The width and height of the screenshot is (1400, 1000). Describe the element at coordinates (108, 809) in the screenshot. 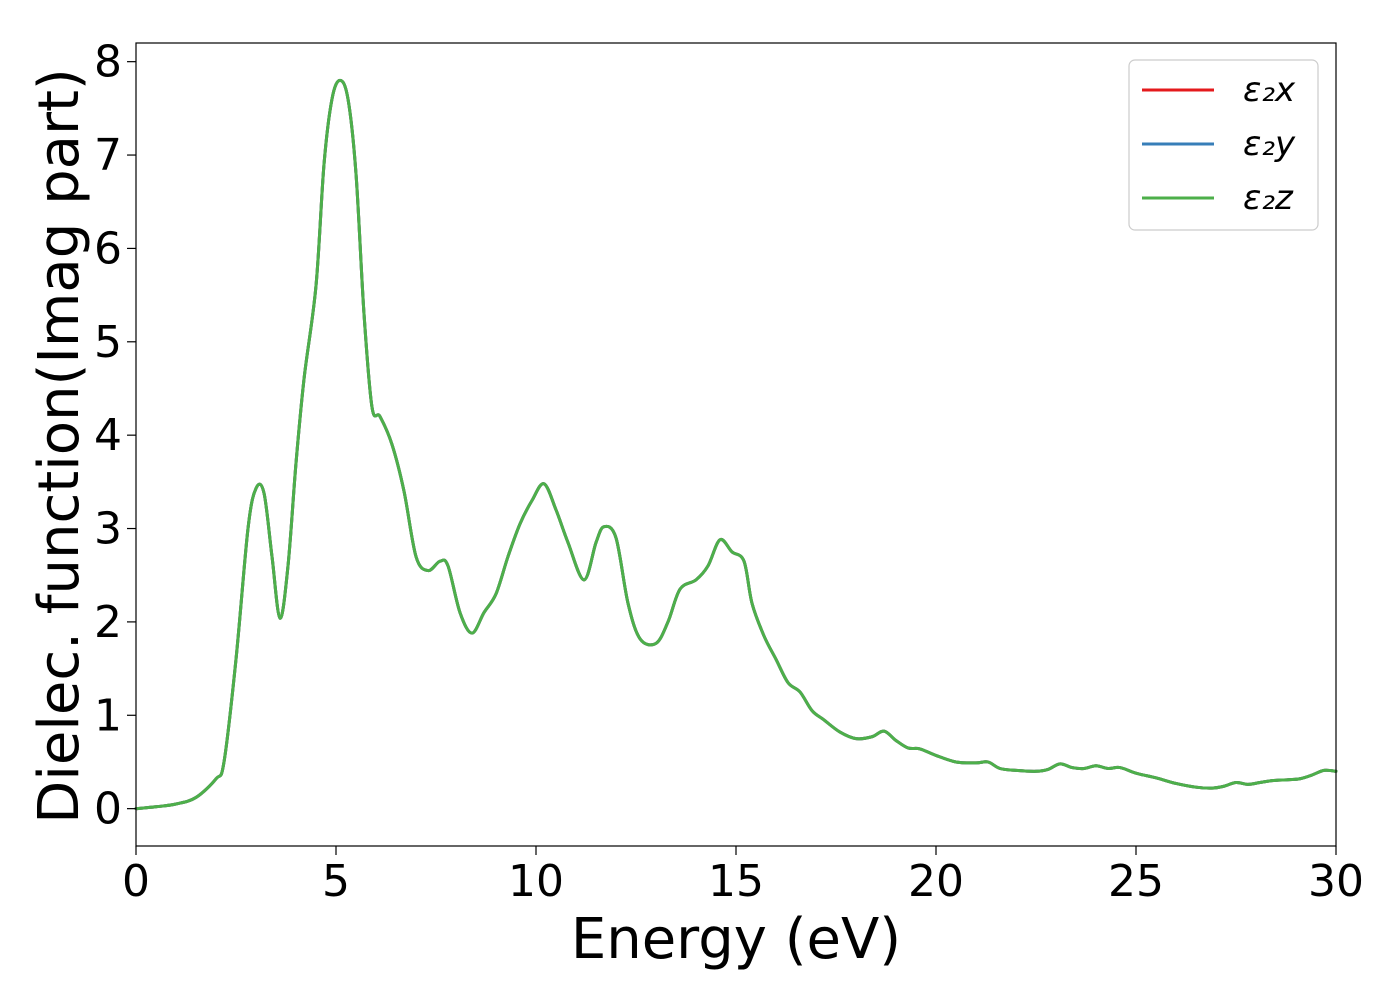

I see `y-tick-label: 0` at that location.